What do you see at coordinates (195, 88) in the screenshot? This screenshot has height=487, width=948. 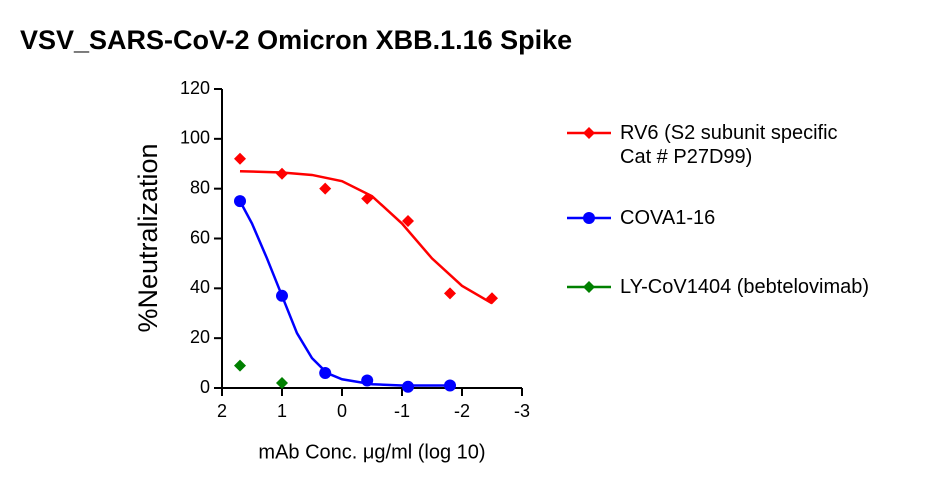 I see `y-tick-label: 120` at bounding box center [195, 88].